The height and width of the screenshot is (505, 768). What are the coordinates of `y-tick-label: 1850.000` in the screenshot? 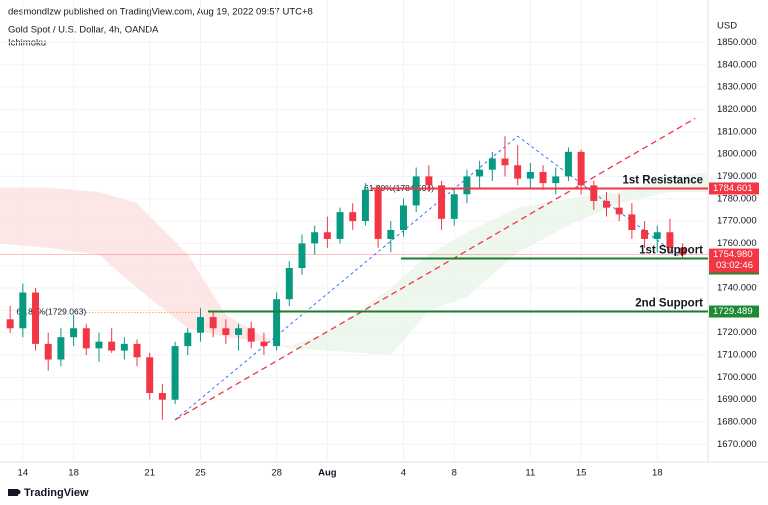 It's located at (737, 42).